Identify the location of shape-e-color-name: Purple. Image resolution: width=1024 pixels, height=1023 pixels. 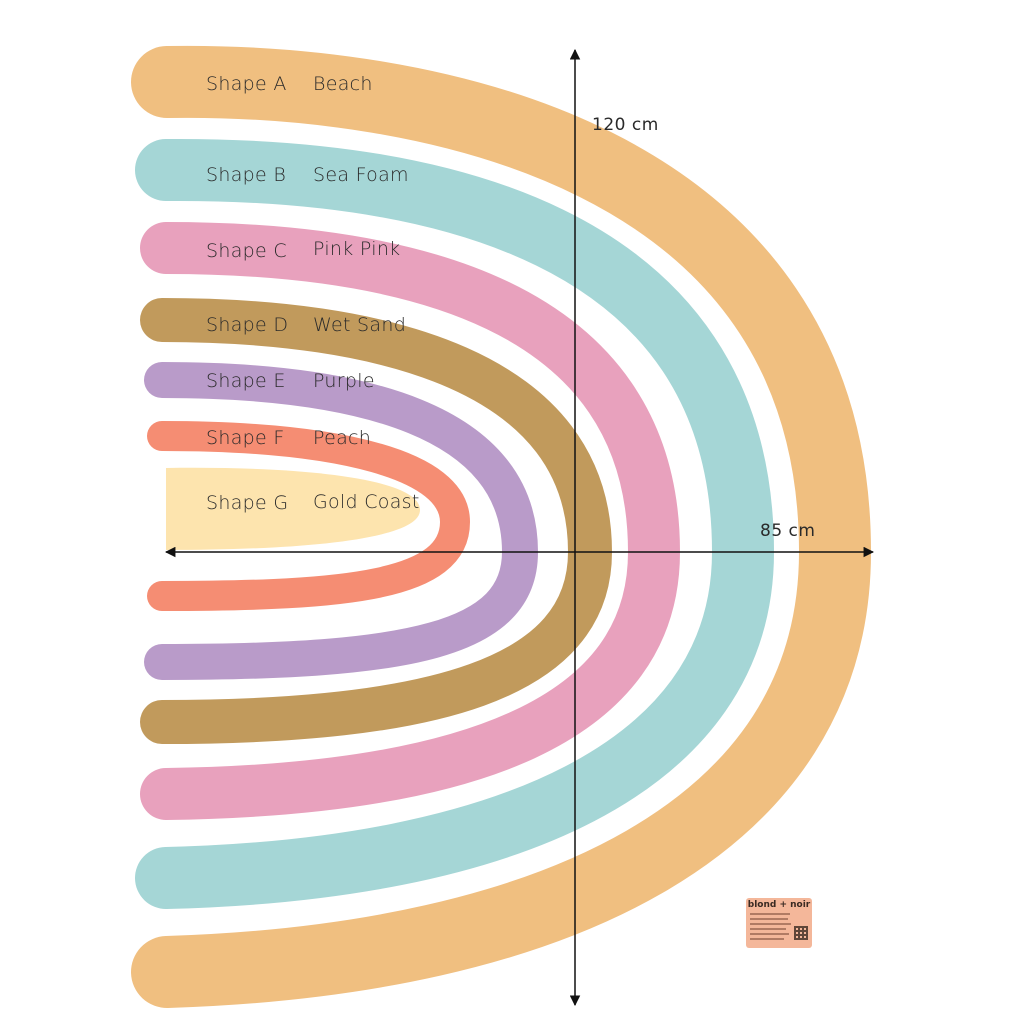
(344, 381).